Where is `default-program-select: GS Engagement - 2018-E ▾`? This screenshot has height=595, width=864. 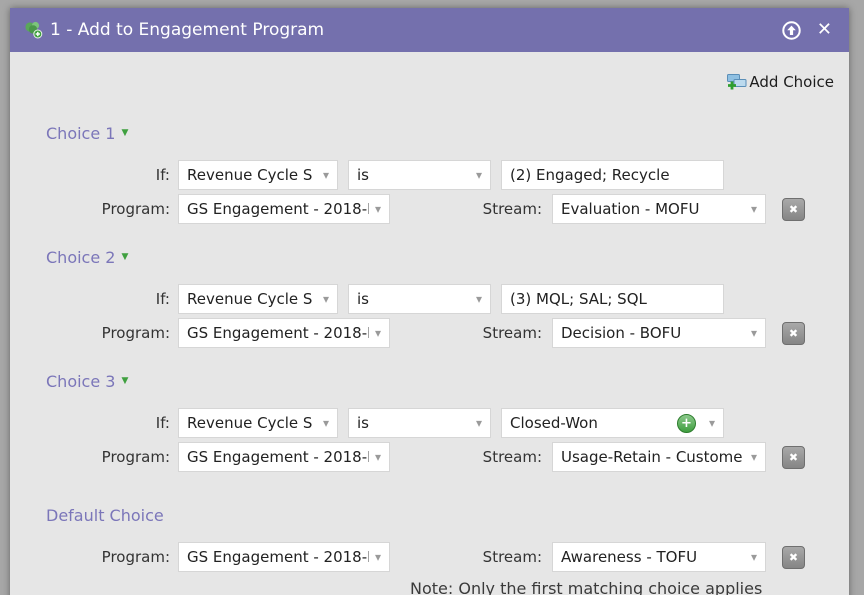 default-program-select: GS Engagement - 2018-E ▾ is located at coordinates (284, 557).